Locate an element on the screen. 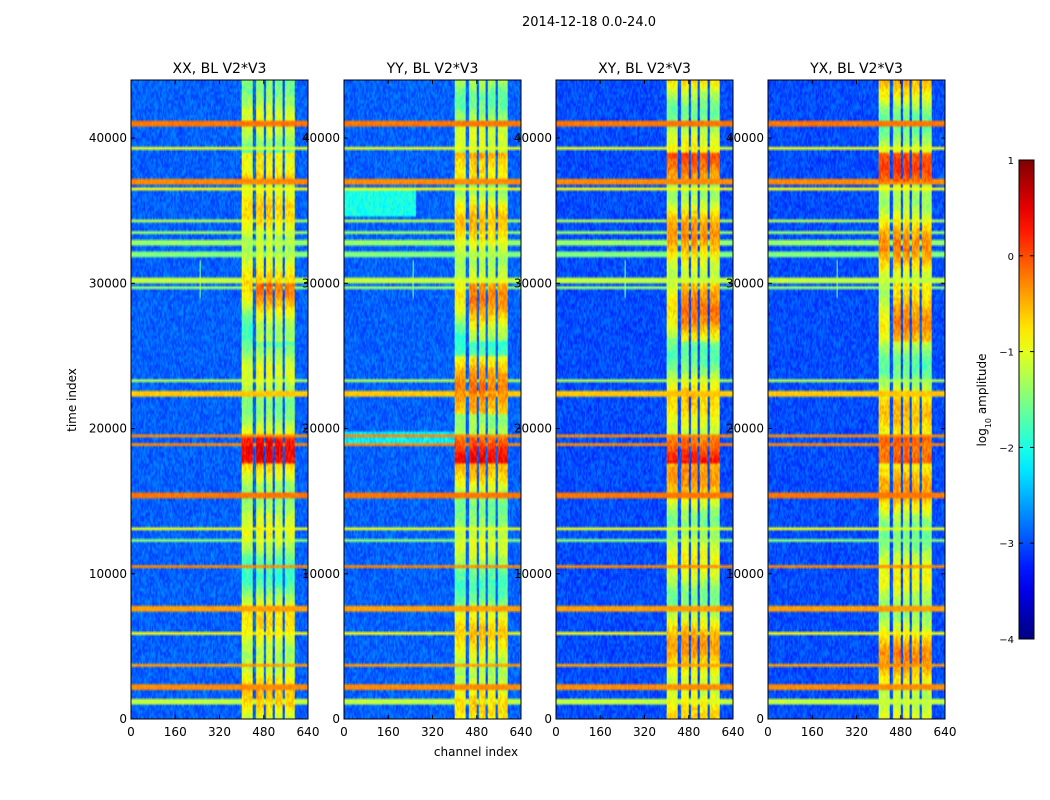 The width and height of the screenshot is (1050, 800). colorbar-label-sub: 10 is located at coordinates (988, 423).